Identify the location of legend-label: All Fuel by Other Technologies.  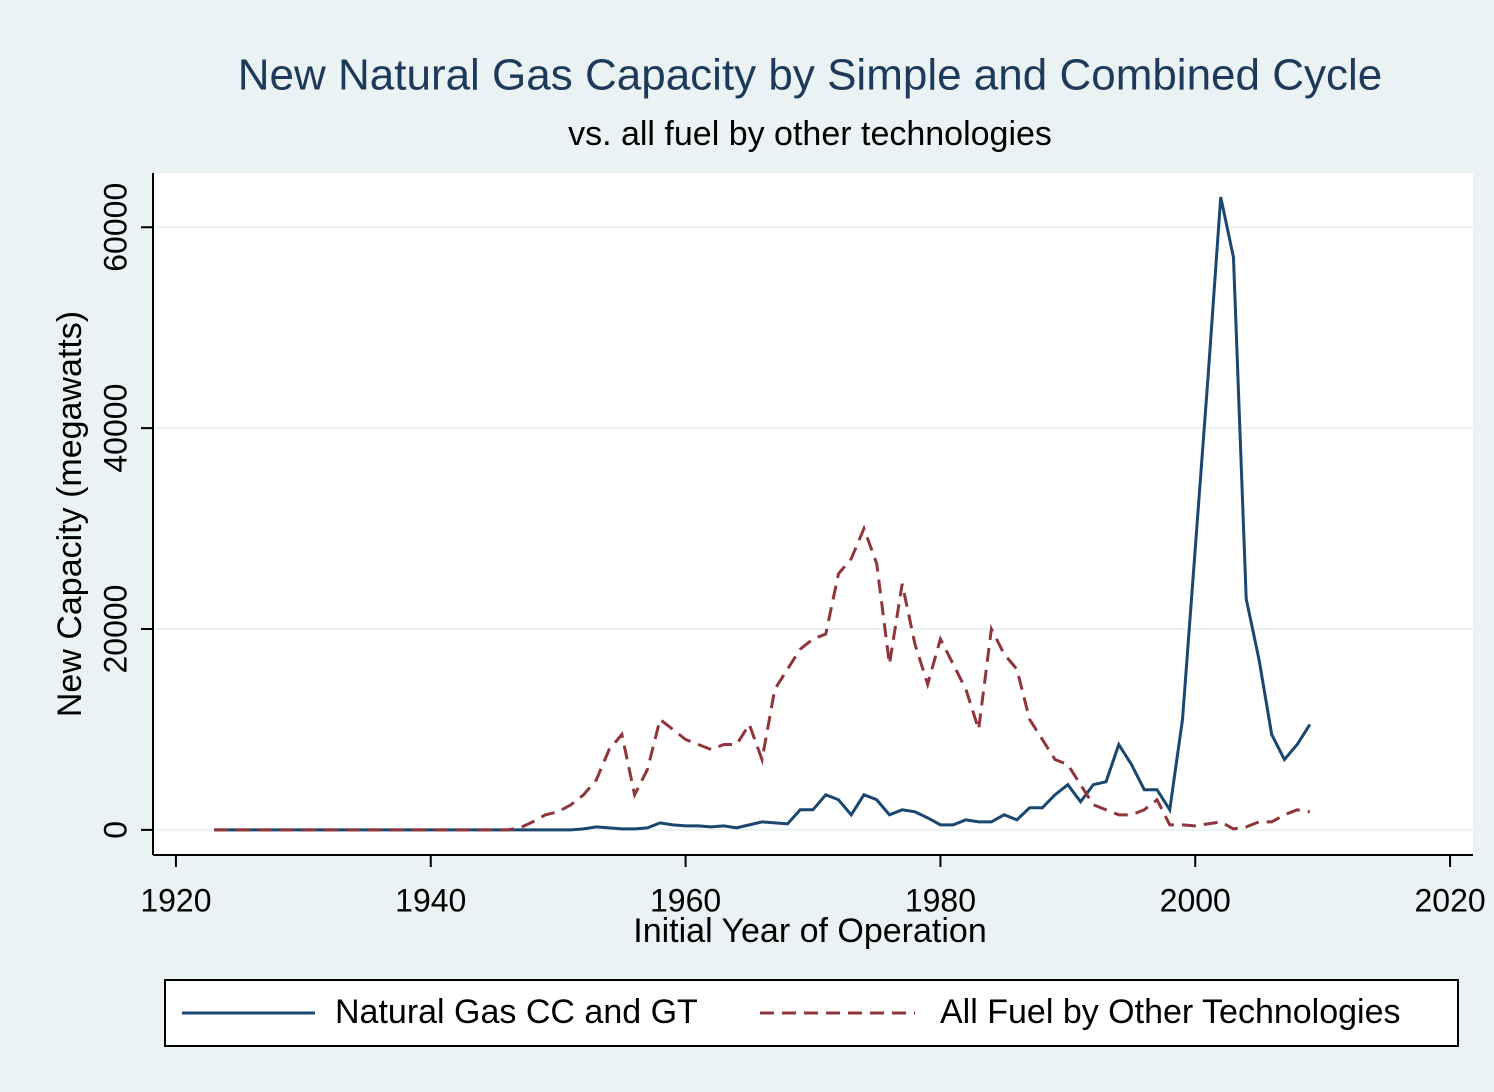
(1170, 1012).